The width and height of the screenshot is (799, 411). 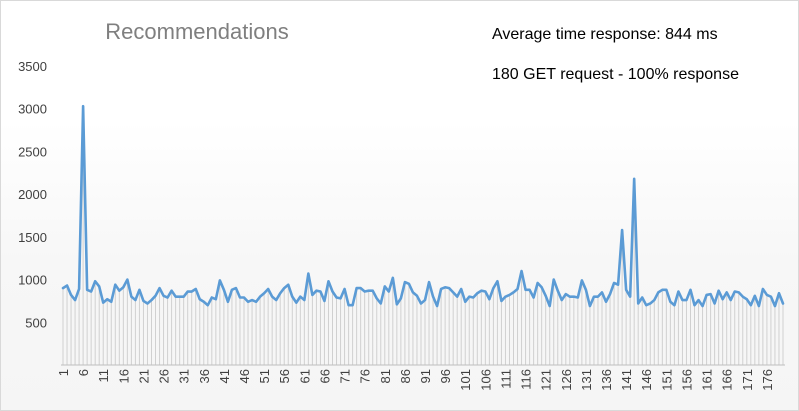 I want to click on x-tick-label: 66, so click(x=324, y=376).